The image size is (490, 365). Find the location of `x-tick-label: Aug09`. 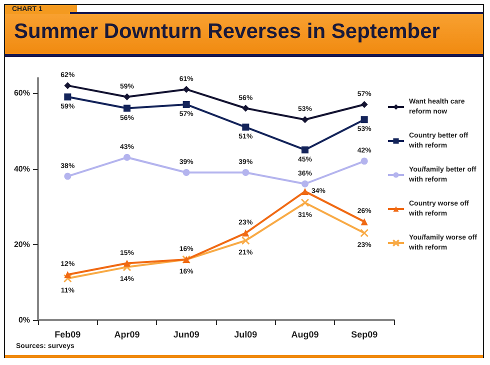

x-tick-label: Aug09 is located at coordinates (305, 335).